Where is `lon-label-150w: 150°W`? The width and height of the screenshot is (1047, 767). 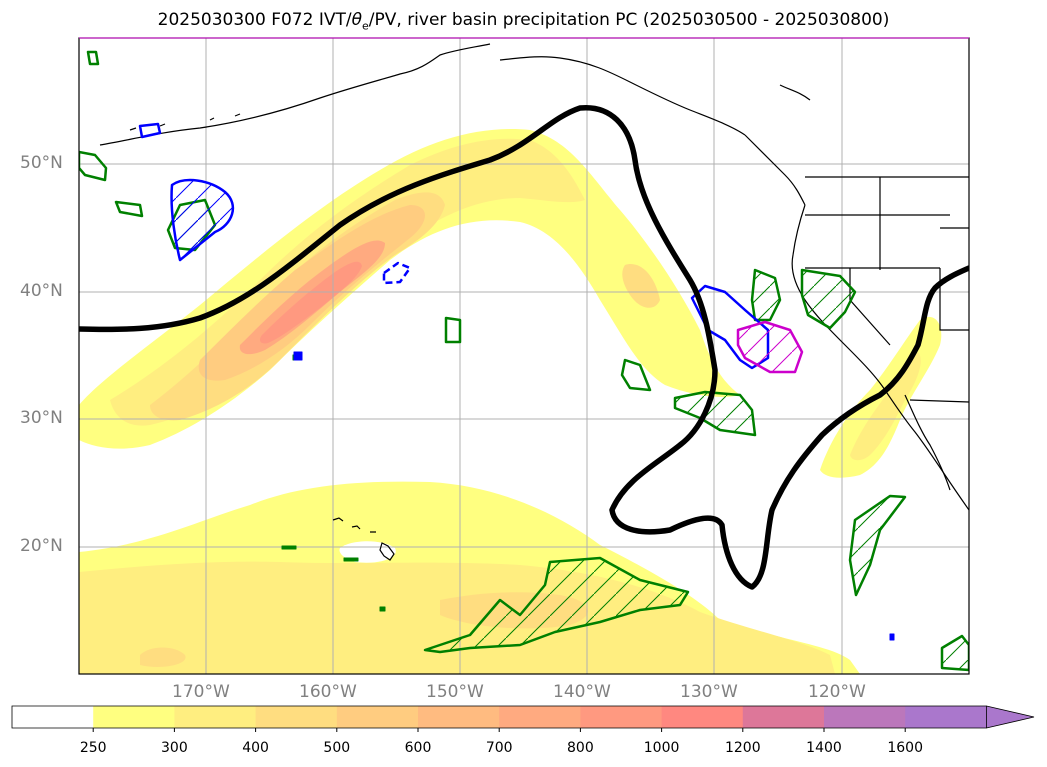 lon-label-150w: 150°W is located at coordinates (455, 692).